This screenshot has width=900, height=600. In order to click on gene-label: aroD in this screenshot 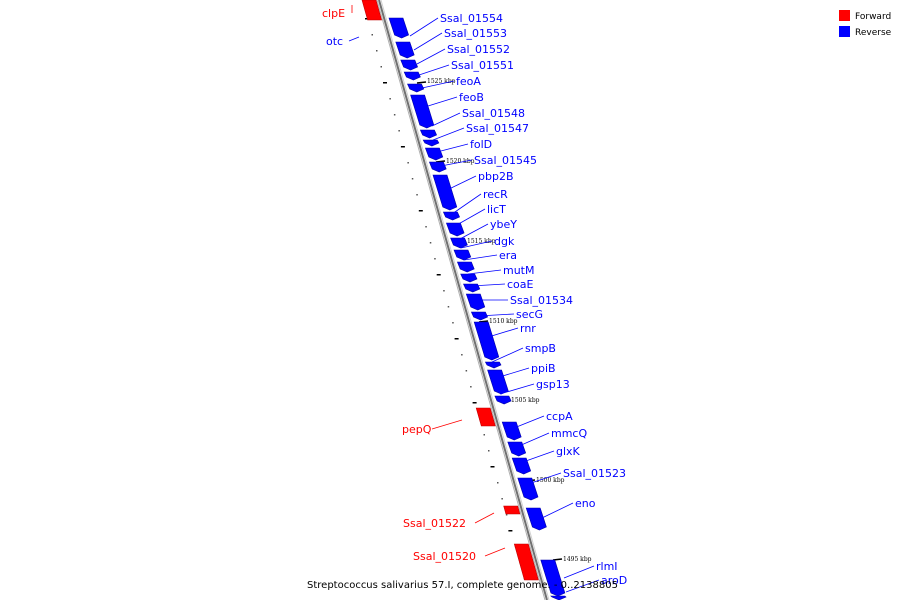, I will do `click(614, 580)`.